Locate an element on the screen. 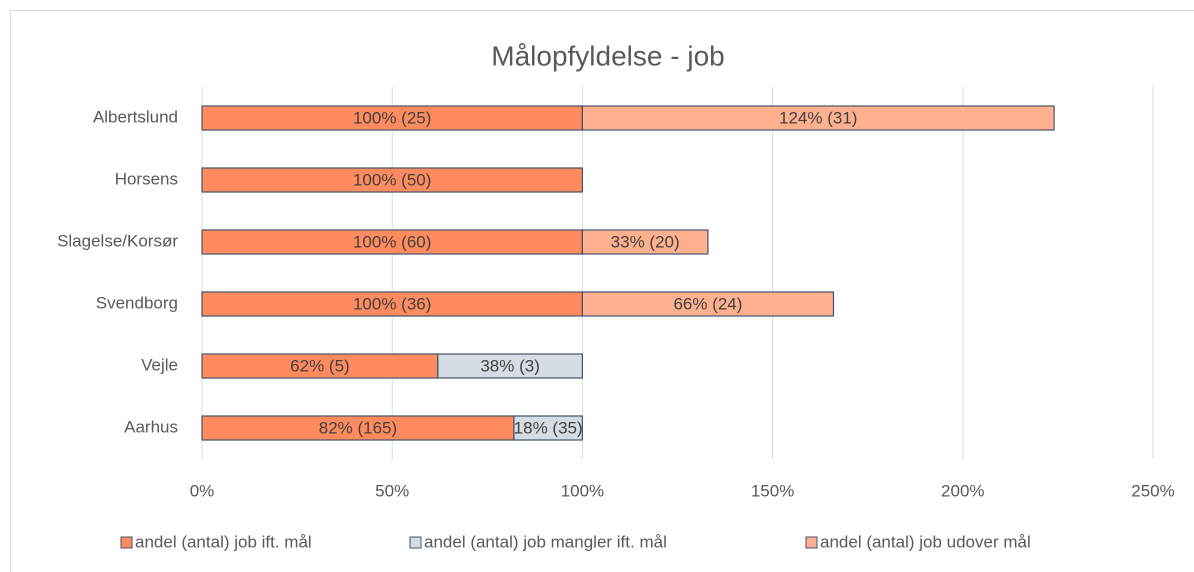 Image resolution: width=1194 pixels, height=572 pixels. data-label: 124% (31) is located at coordinates (818, 117).